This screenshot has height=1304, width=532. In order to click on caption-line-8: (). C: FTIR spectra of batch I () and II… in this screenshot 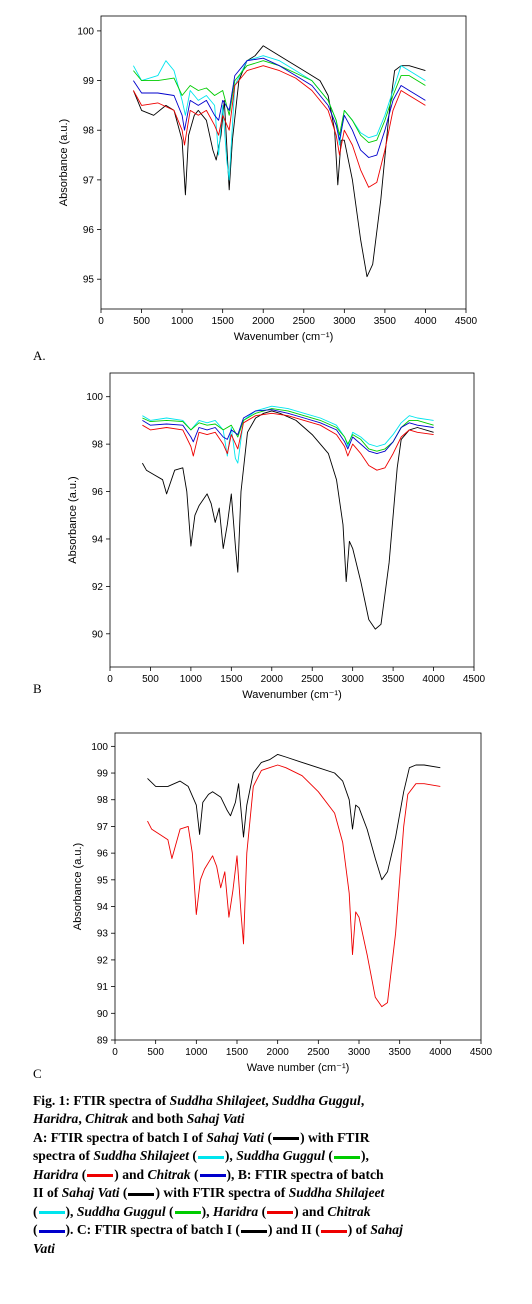, I will do `click(218, 1230)`.